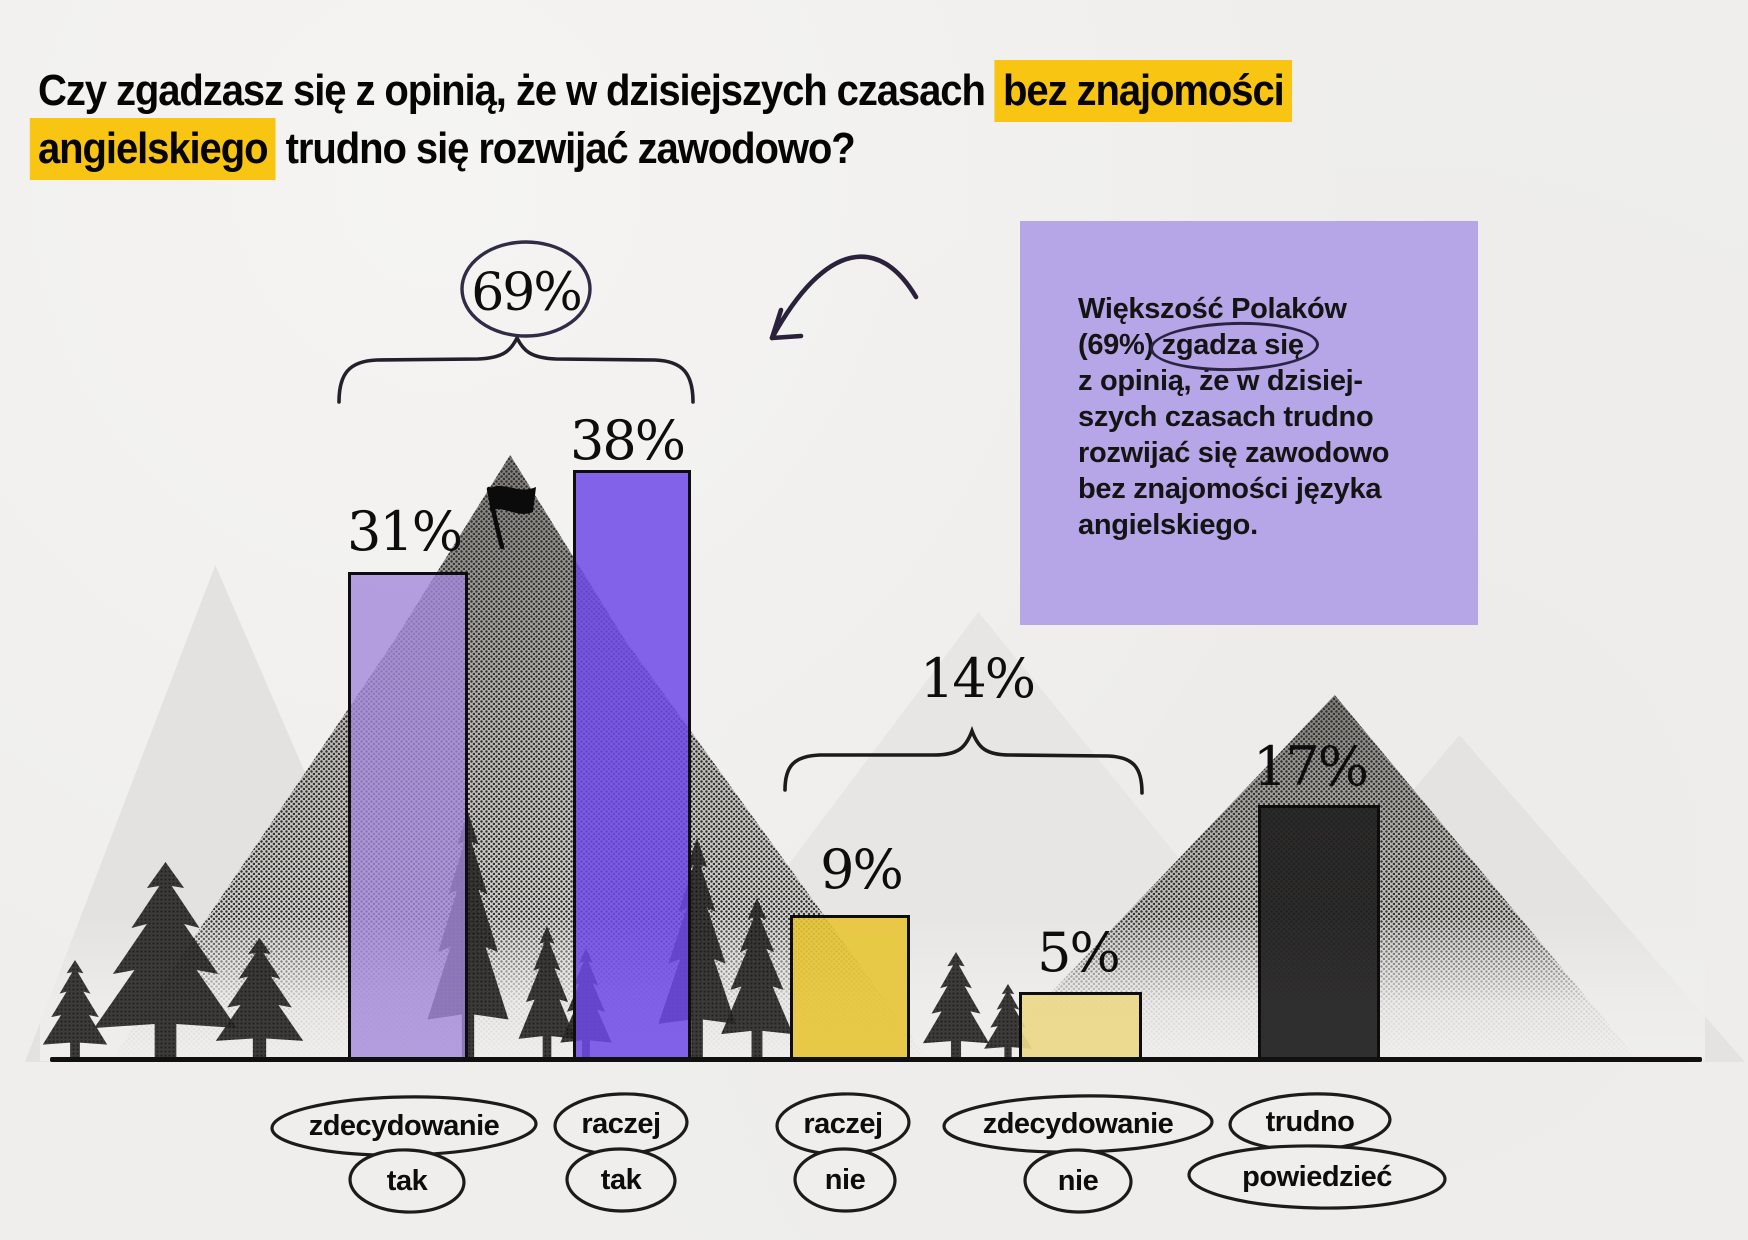 The image size is (1748, 1240). I want to click on bar-zdecydowanie-tak, so click(408, 816).